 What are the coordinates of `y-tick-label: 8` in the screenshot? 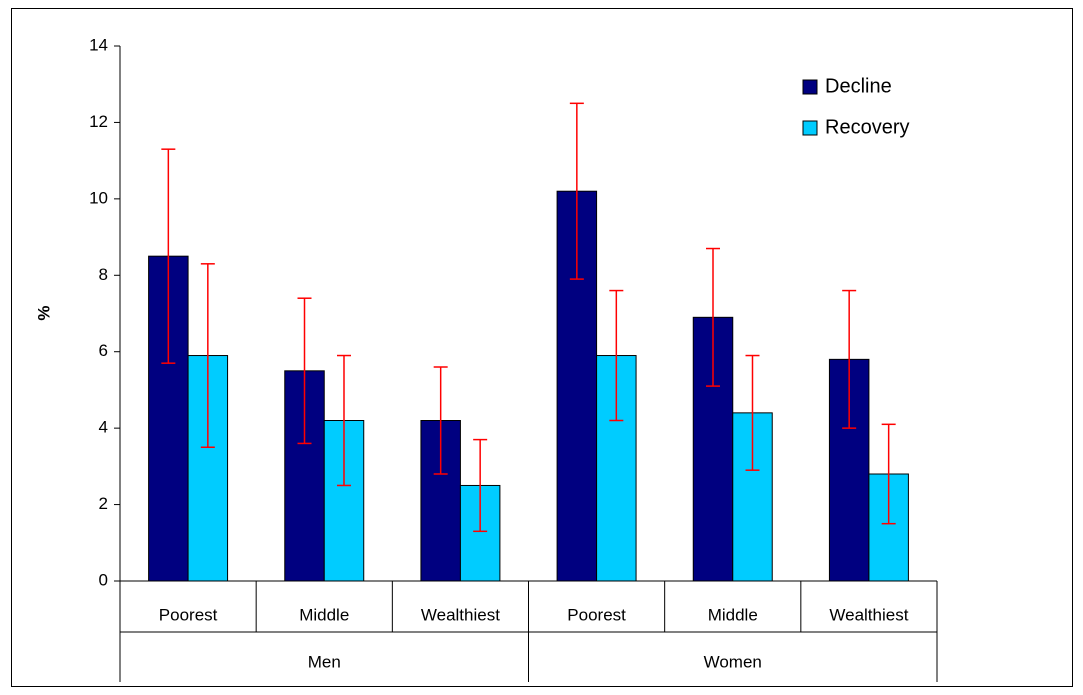 It's located at (103, 274).